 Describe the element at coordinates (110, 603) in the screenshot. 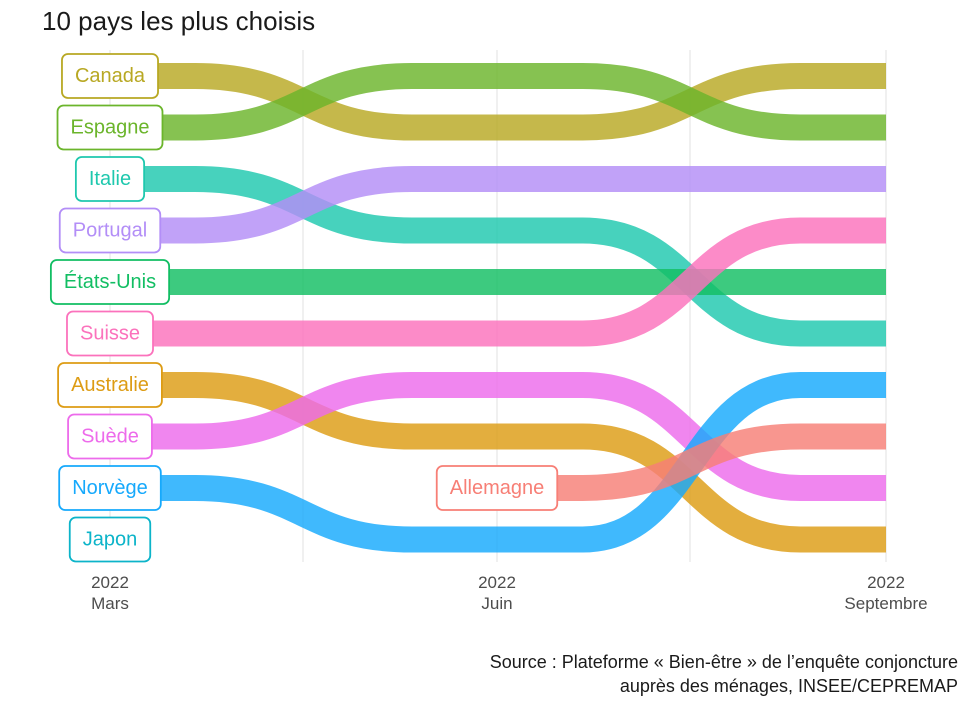

I see `x-tick-month: Mars` at that location.